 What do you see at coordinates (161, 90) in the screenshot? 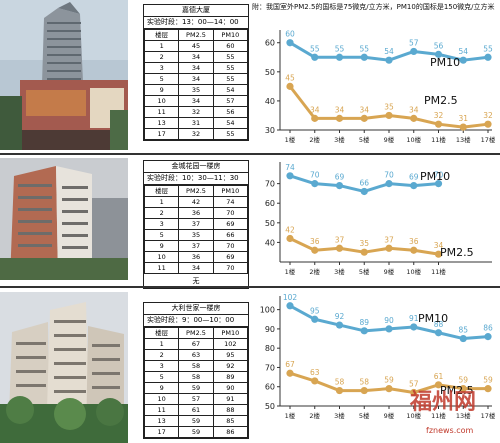
I see `table-cell: 9` at bounding box center [161, 90].